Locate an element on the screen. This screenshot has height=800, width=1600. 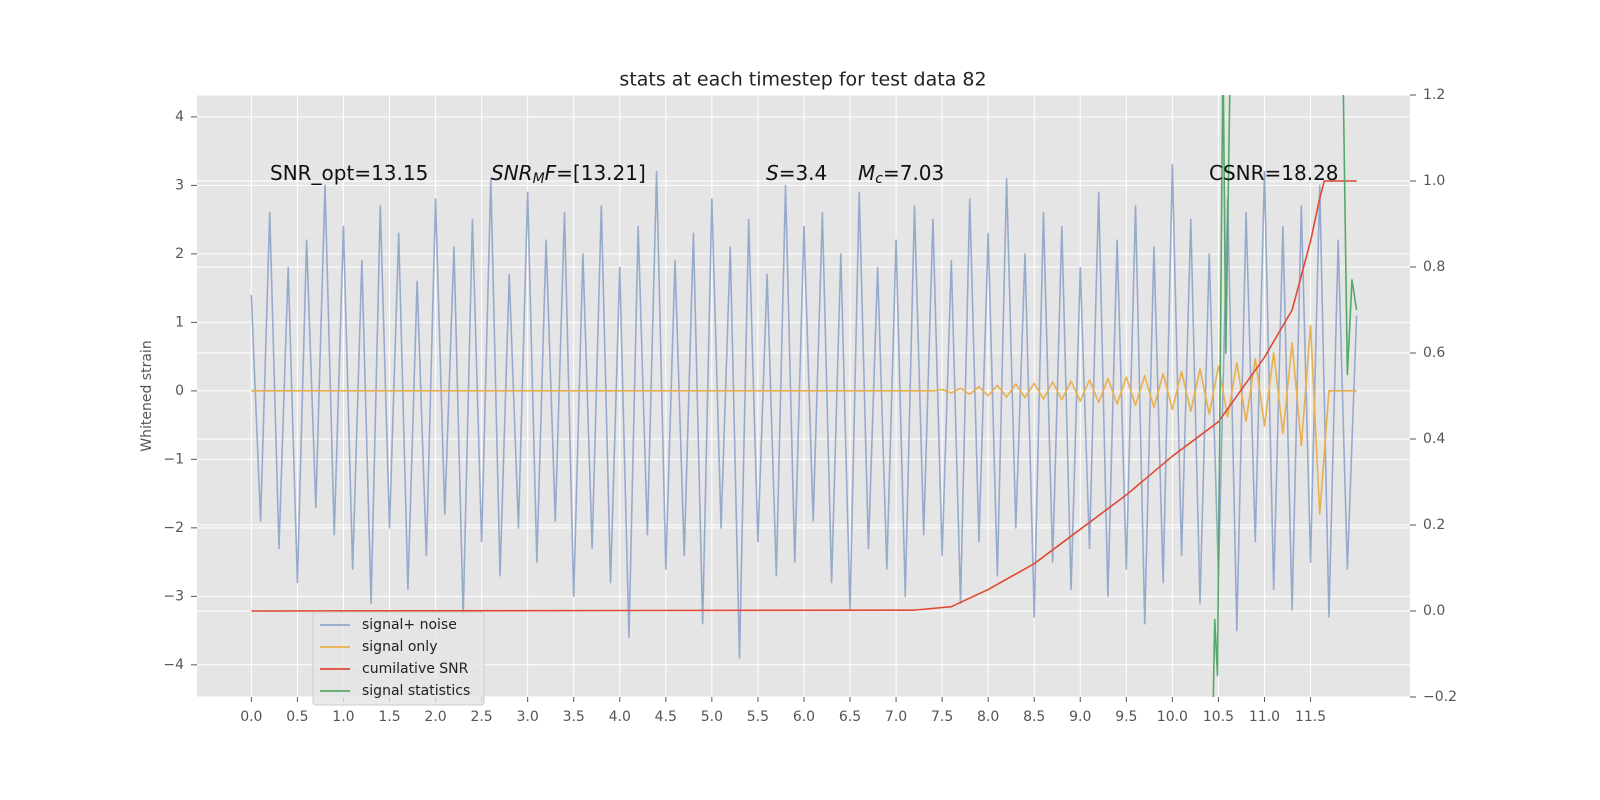
legend-label: signal only is located at coordinates (399, 647).